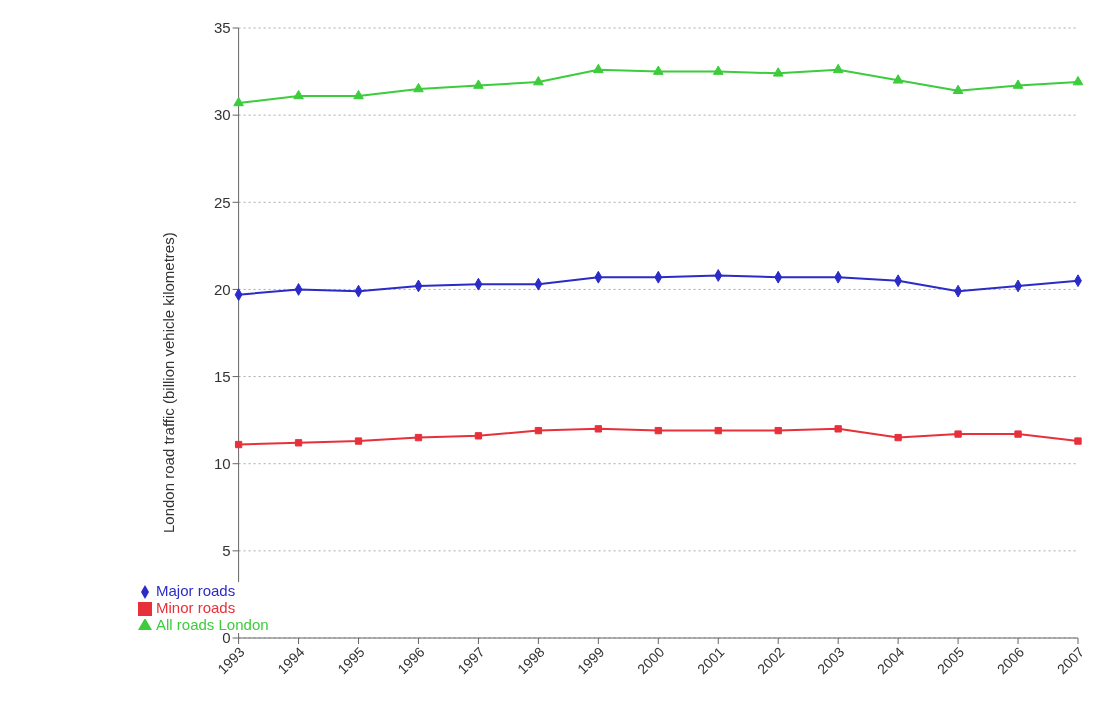 The image size is (1116, 722). What do you see at coordinates (222, 28) in the screenshot?
I see `y-tick-label: 35` at bounding box center [222, 28].